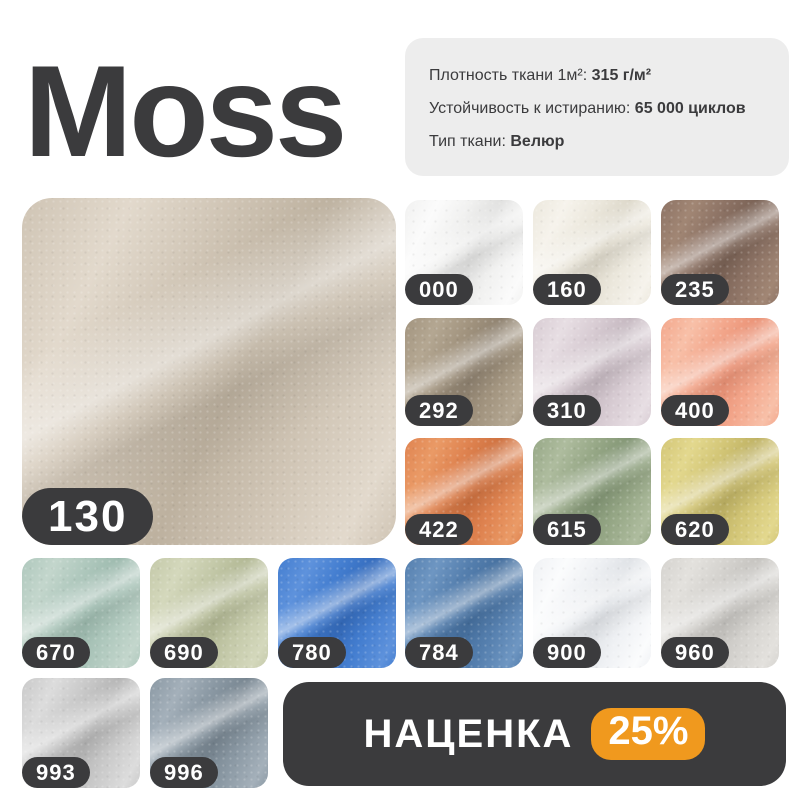 The image size is (800, 800). What do you see at coordinates (439, 652) in the screenshot?
I see `swatch-code-badge: 784` at bounding box center [439, 652].